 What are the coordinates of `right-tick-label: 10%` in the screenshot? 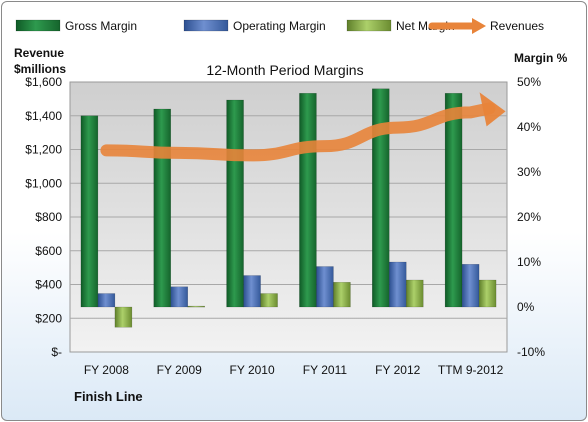 It's located at (529, 262).